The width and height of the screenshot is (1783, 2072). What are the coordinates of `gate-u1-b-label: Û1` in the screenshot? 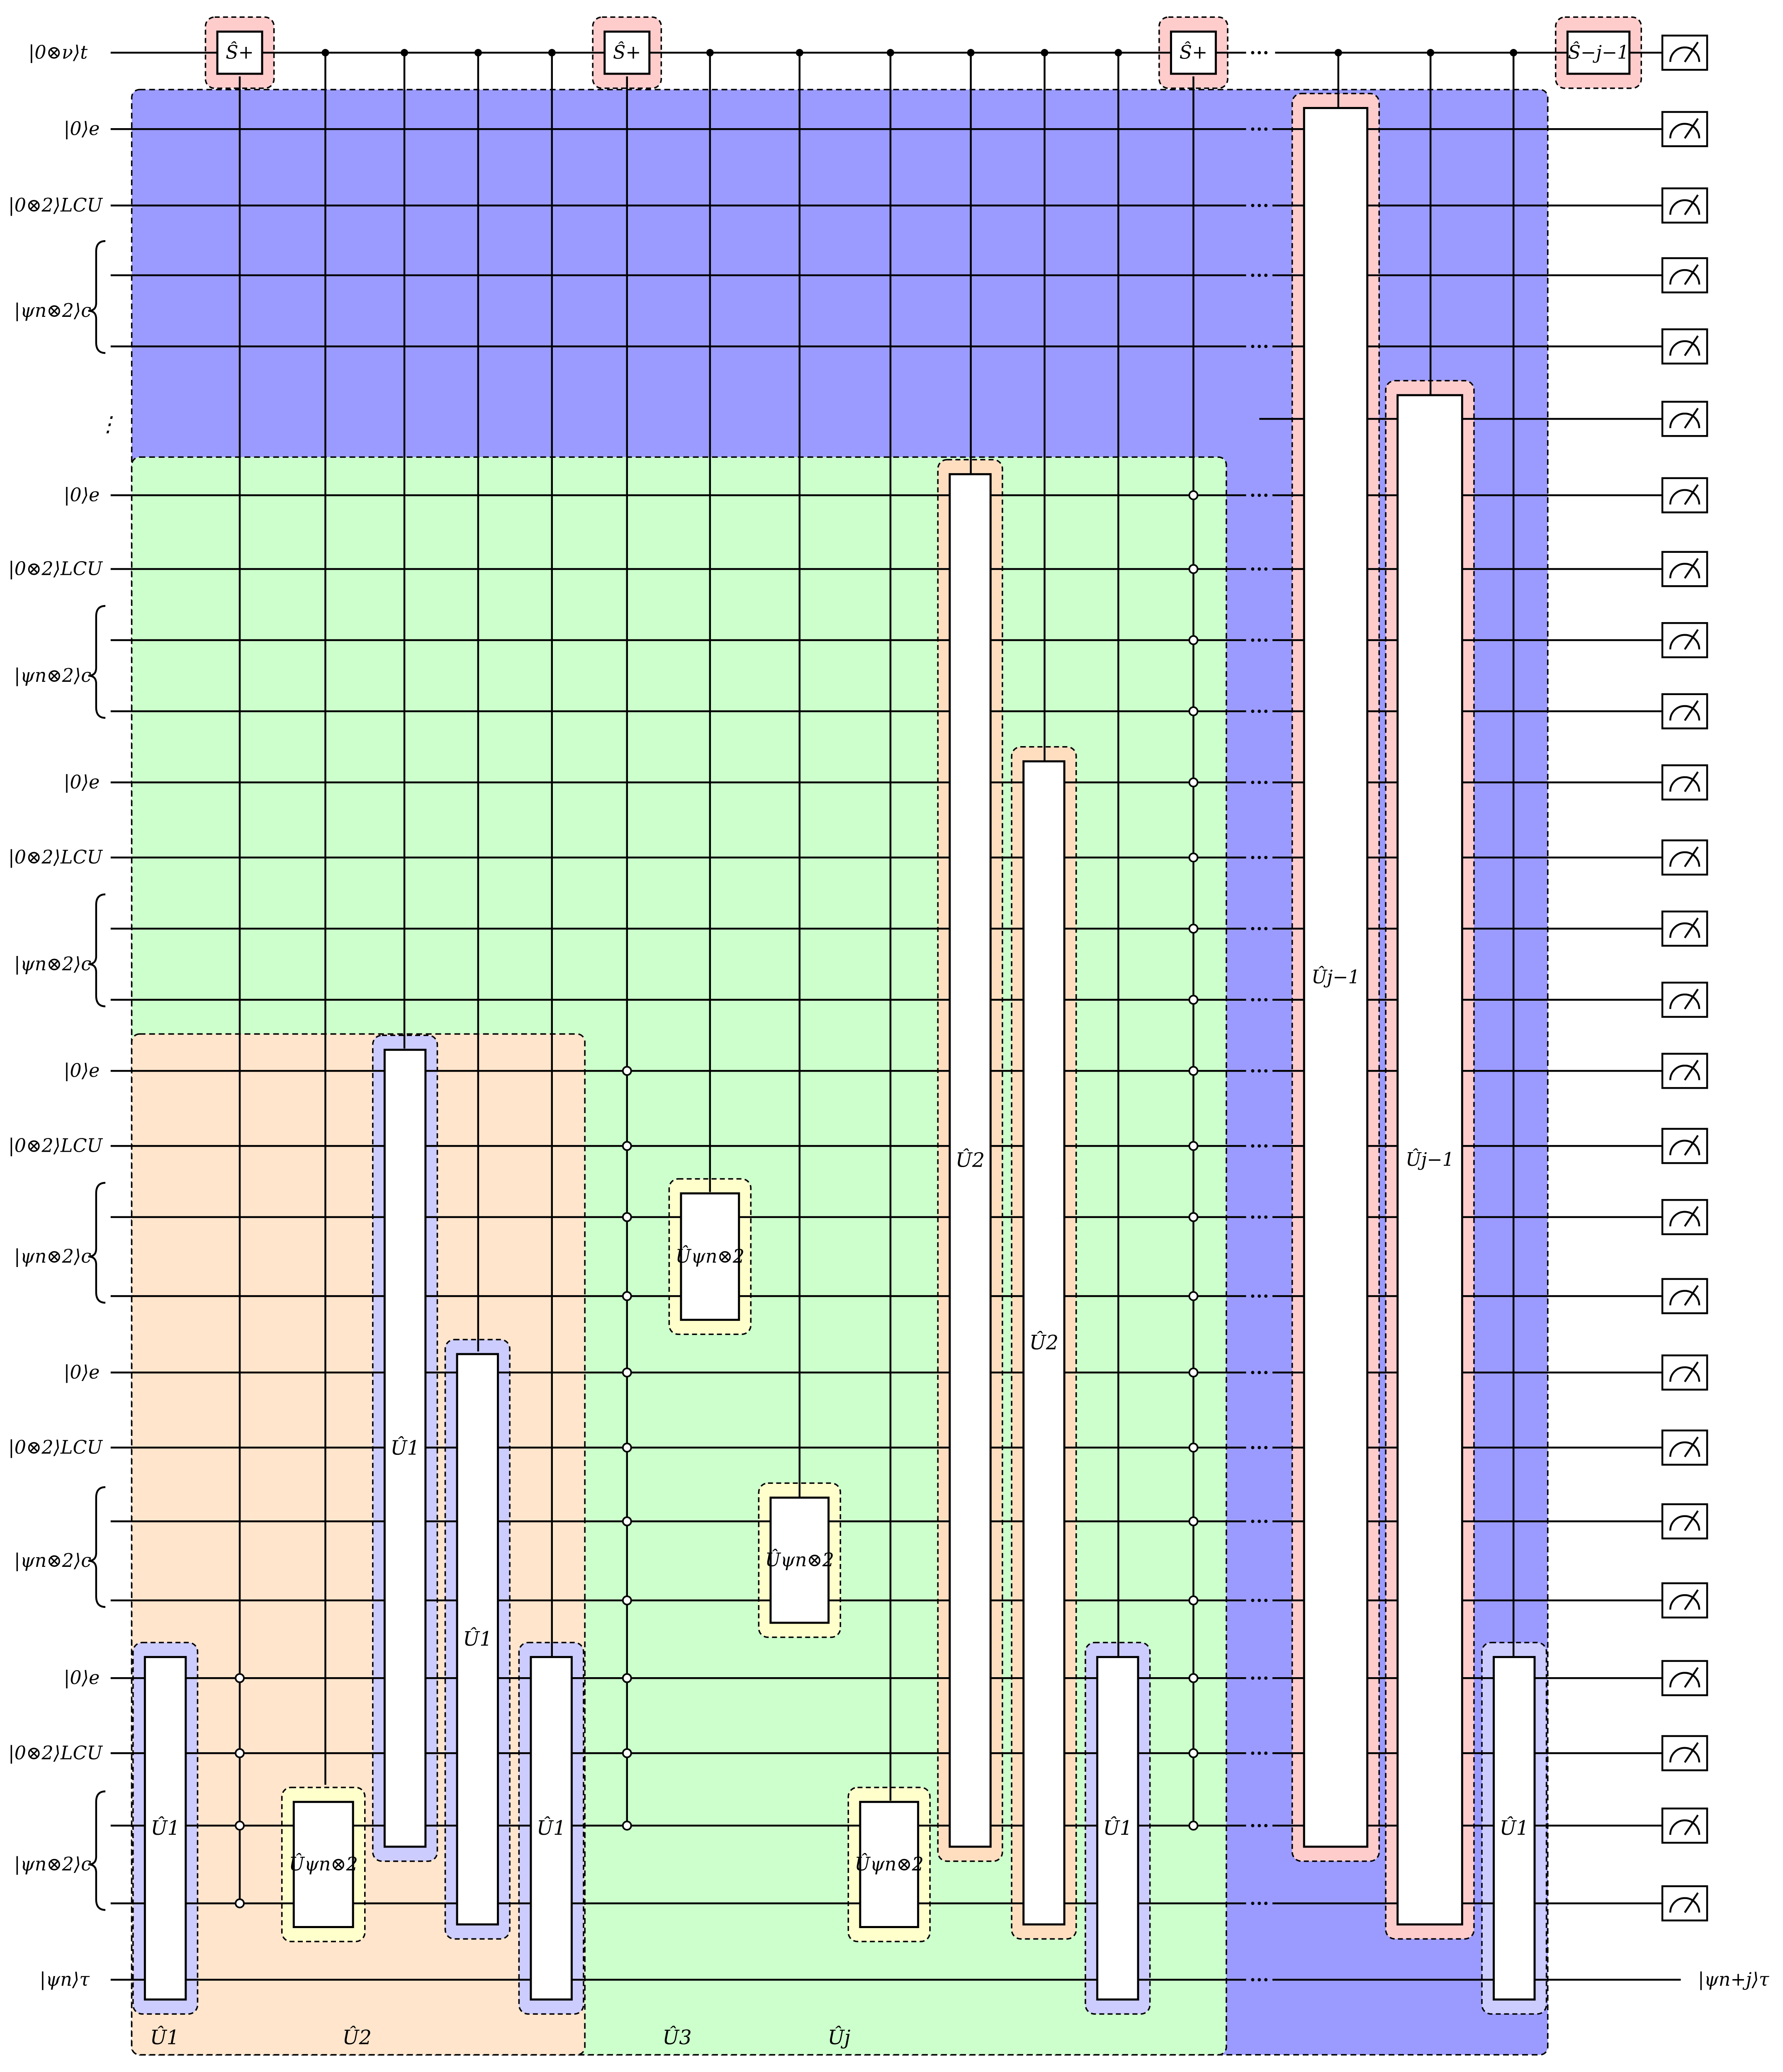 It's located at (405, 1448).